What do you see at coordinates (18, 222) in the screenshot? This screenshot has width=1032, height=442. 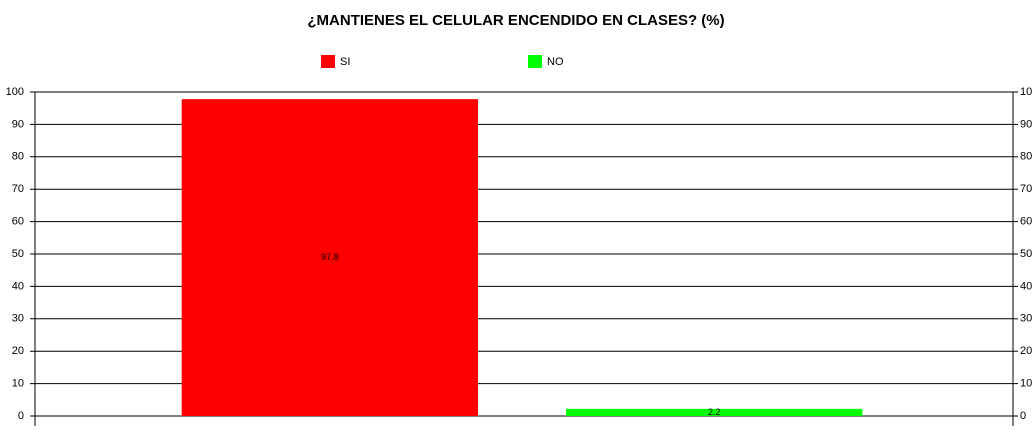 I see `y-tick-label: 60` at bounding box center [18, 222].